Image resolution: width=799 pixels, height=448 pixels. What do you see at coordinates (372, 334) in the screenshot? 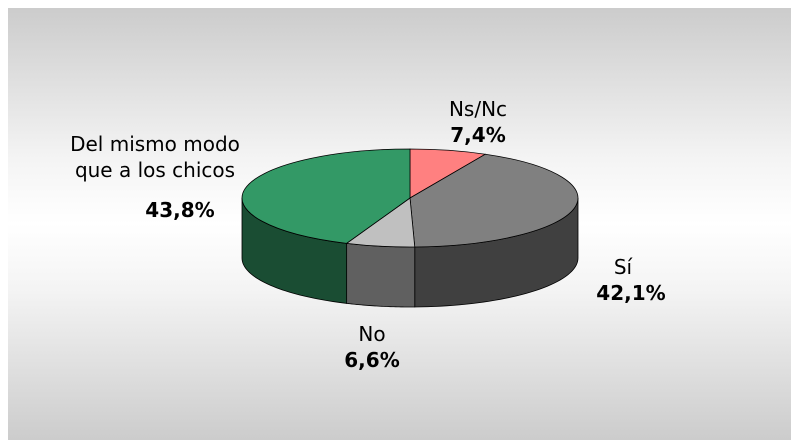
I see `category-label: No` at bounding box center [372, 334].